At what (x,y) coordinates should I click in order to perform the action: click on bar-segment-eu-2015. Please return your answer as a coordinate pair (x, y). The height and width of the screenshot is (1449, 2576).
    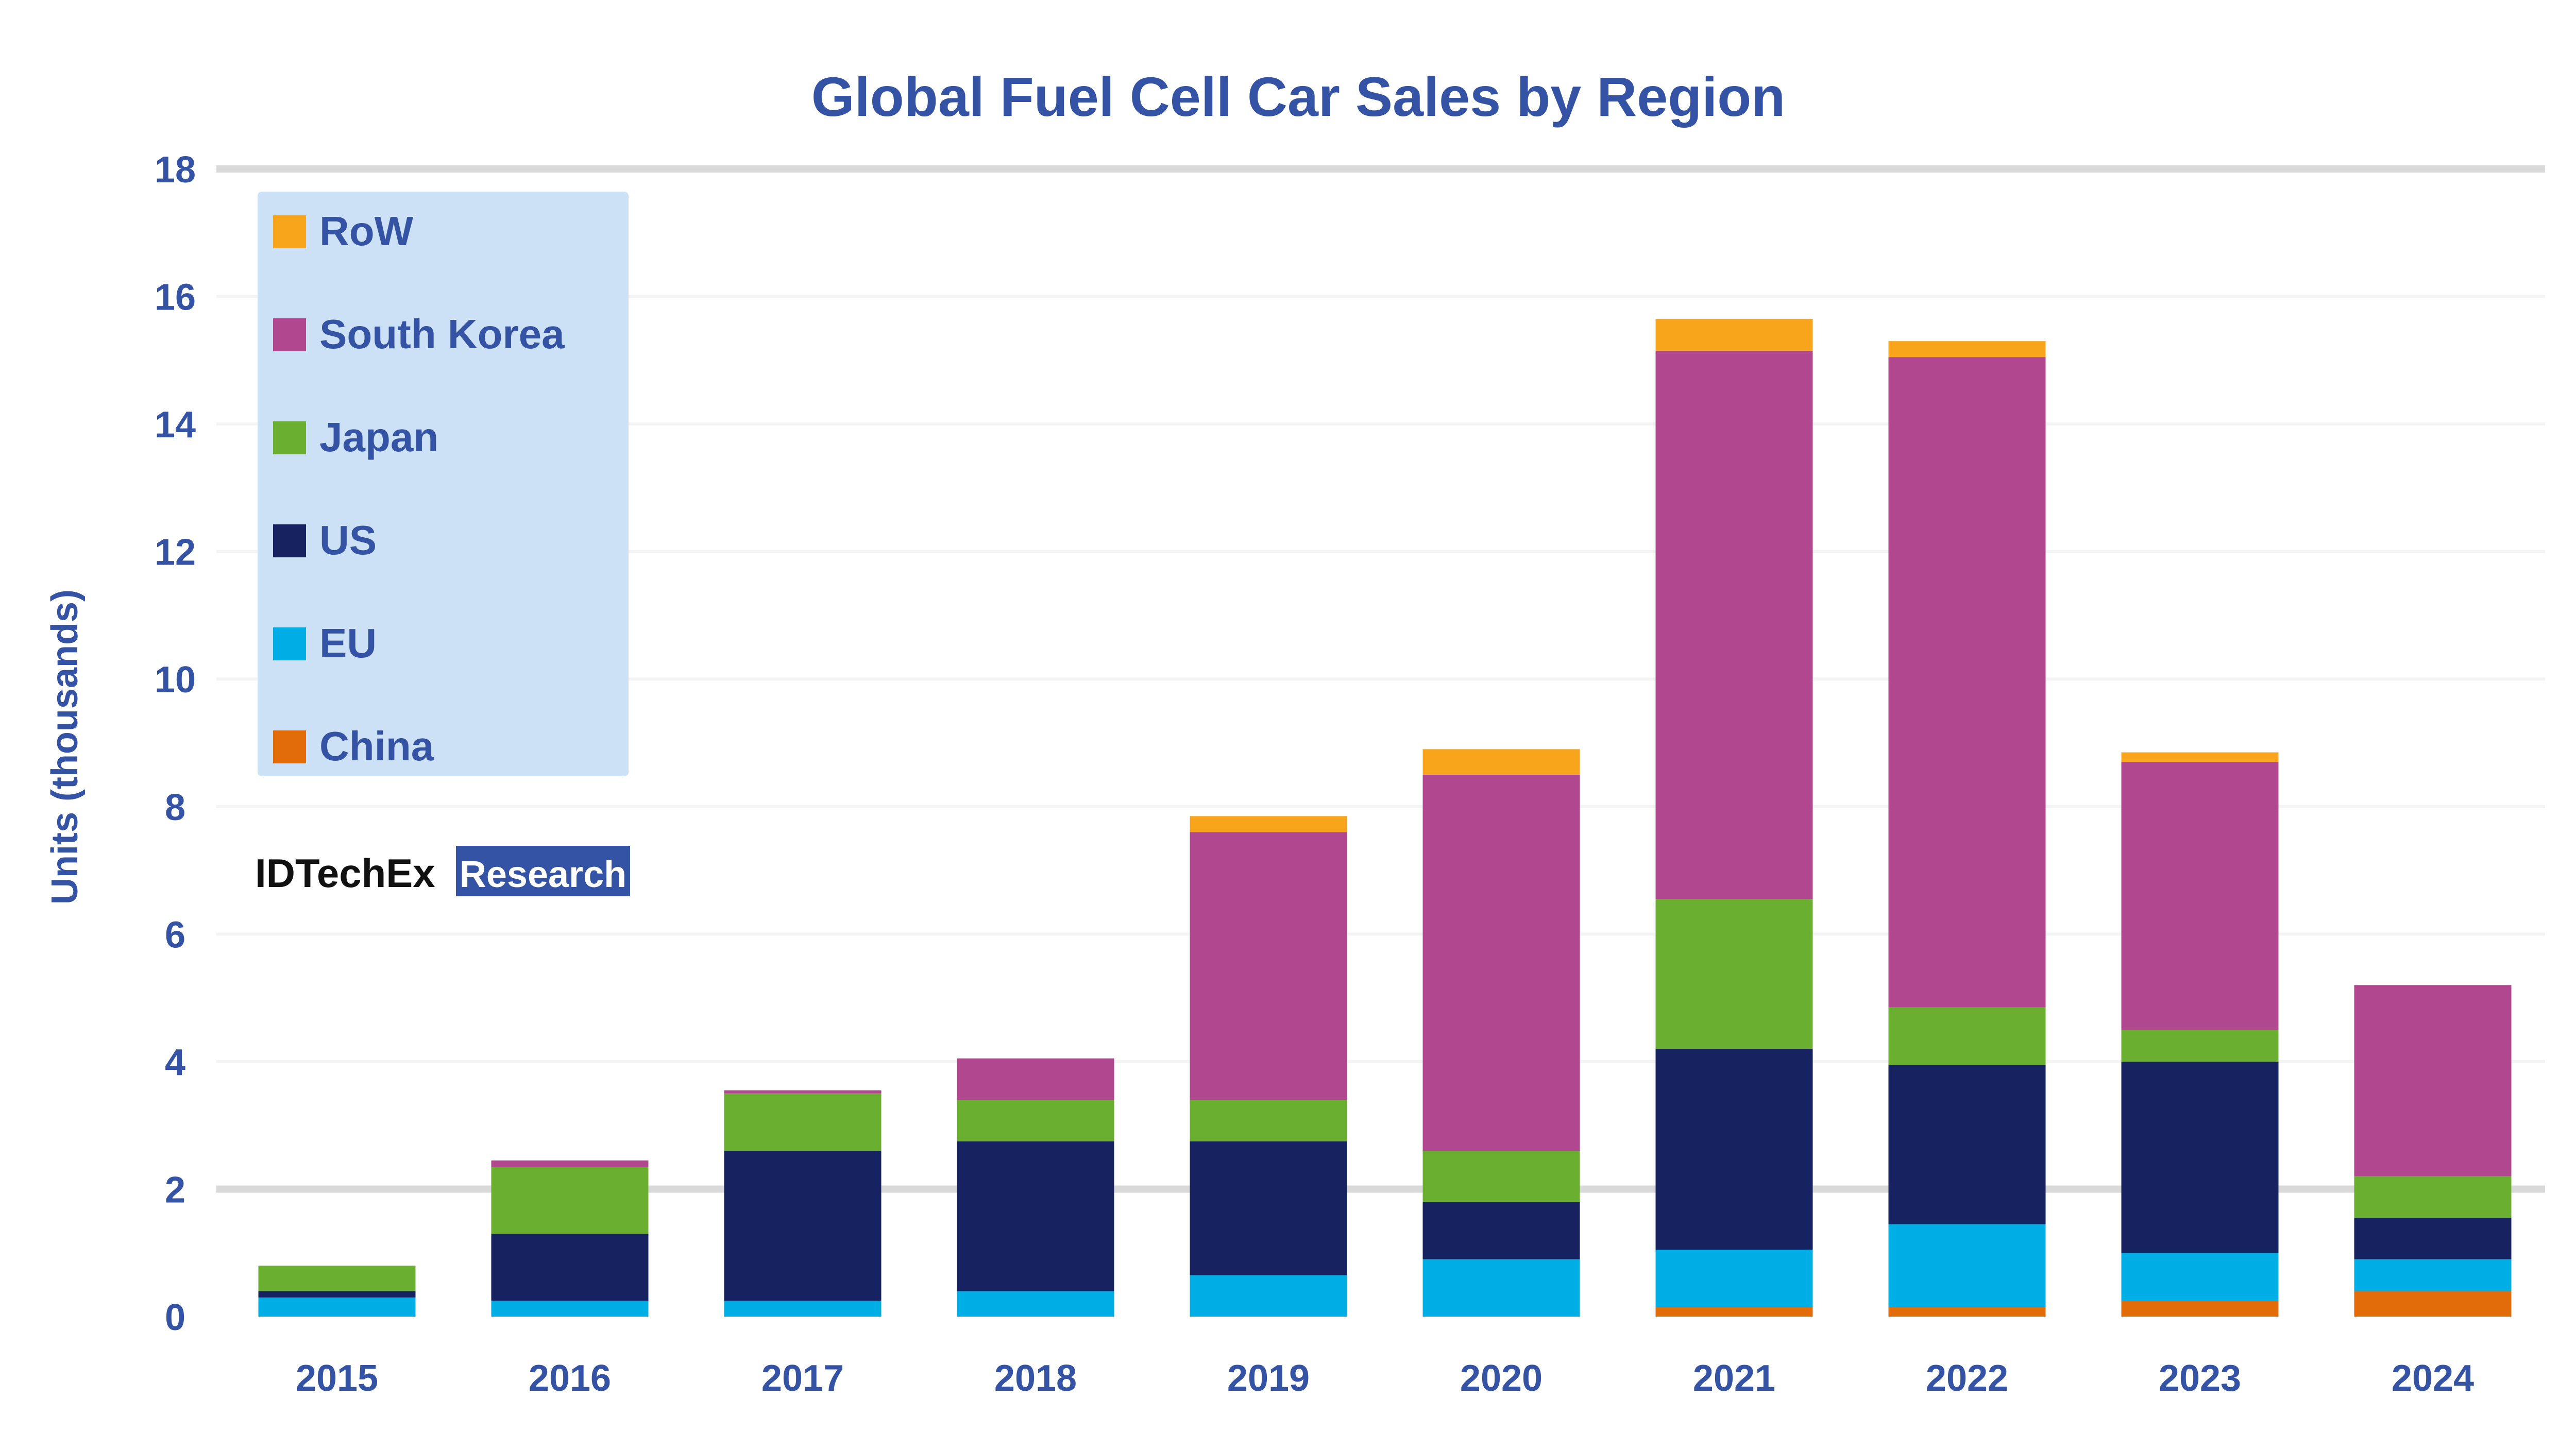
    Looking at the image, I should click on (337, 1307).